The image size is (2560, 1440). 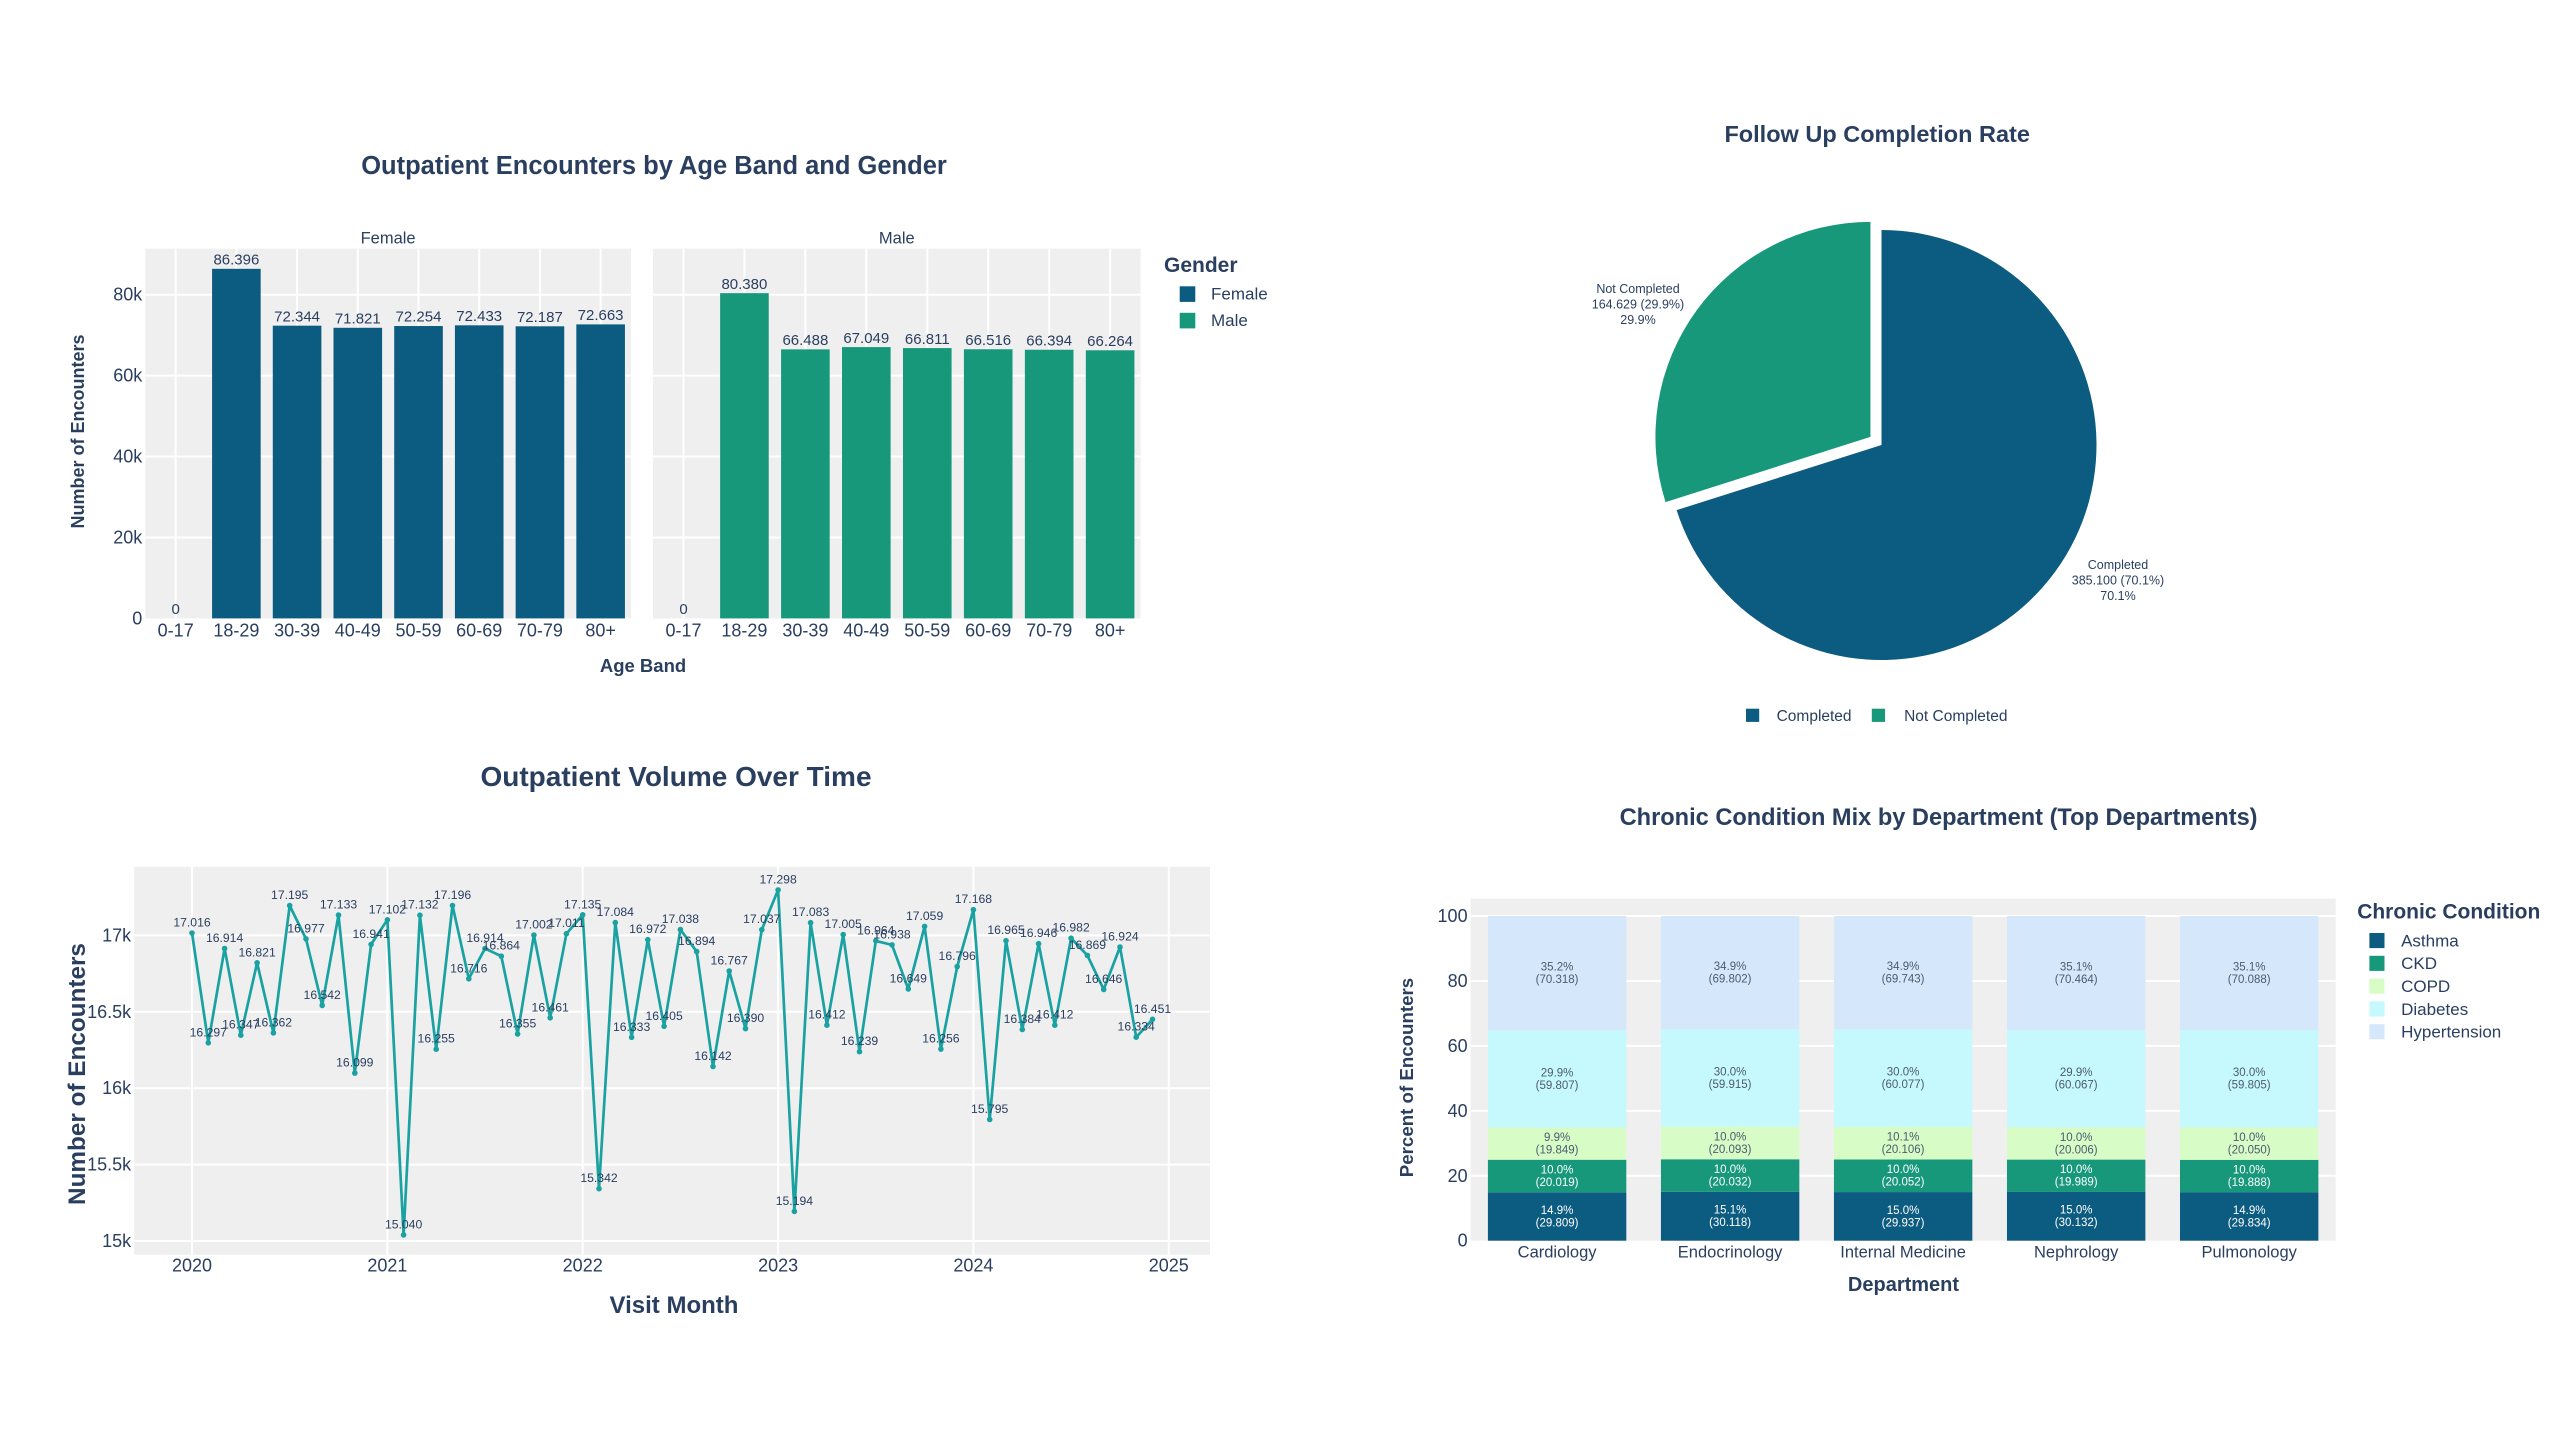 I want to click on svg-text: (60.077), so click(x=1903, y=1085).